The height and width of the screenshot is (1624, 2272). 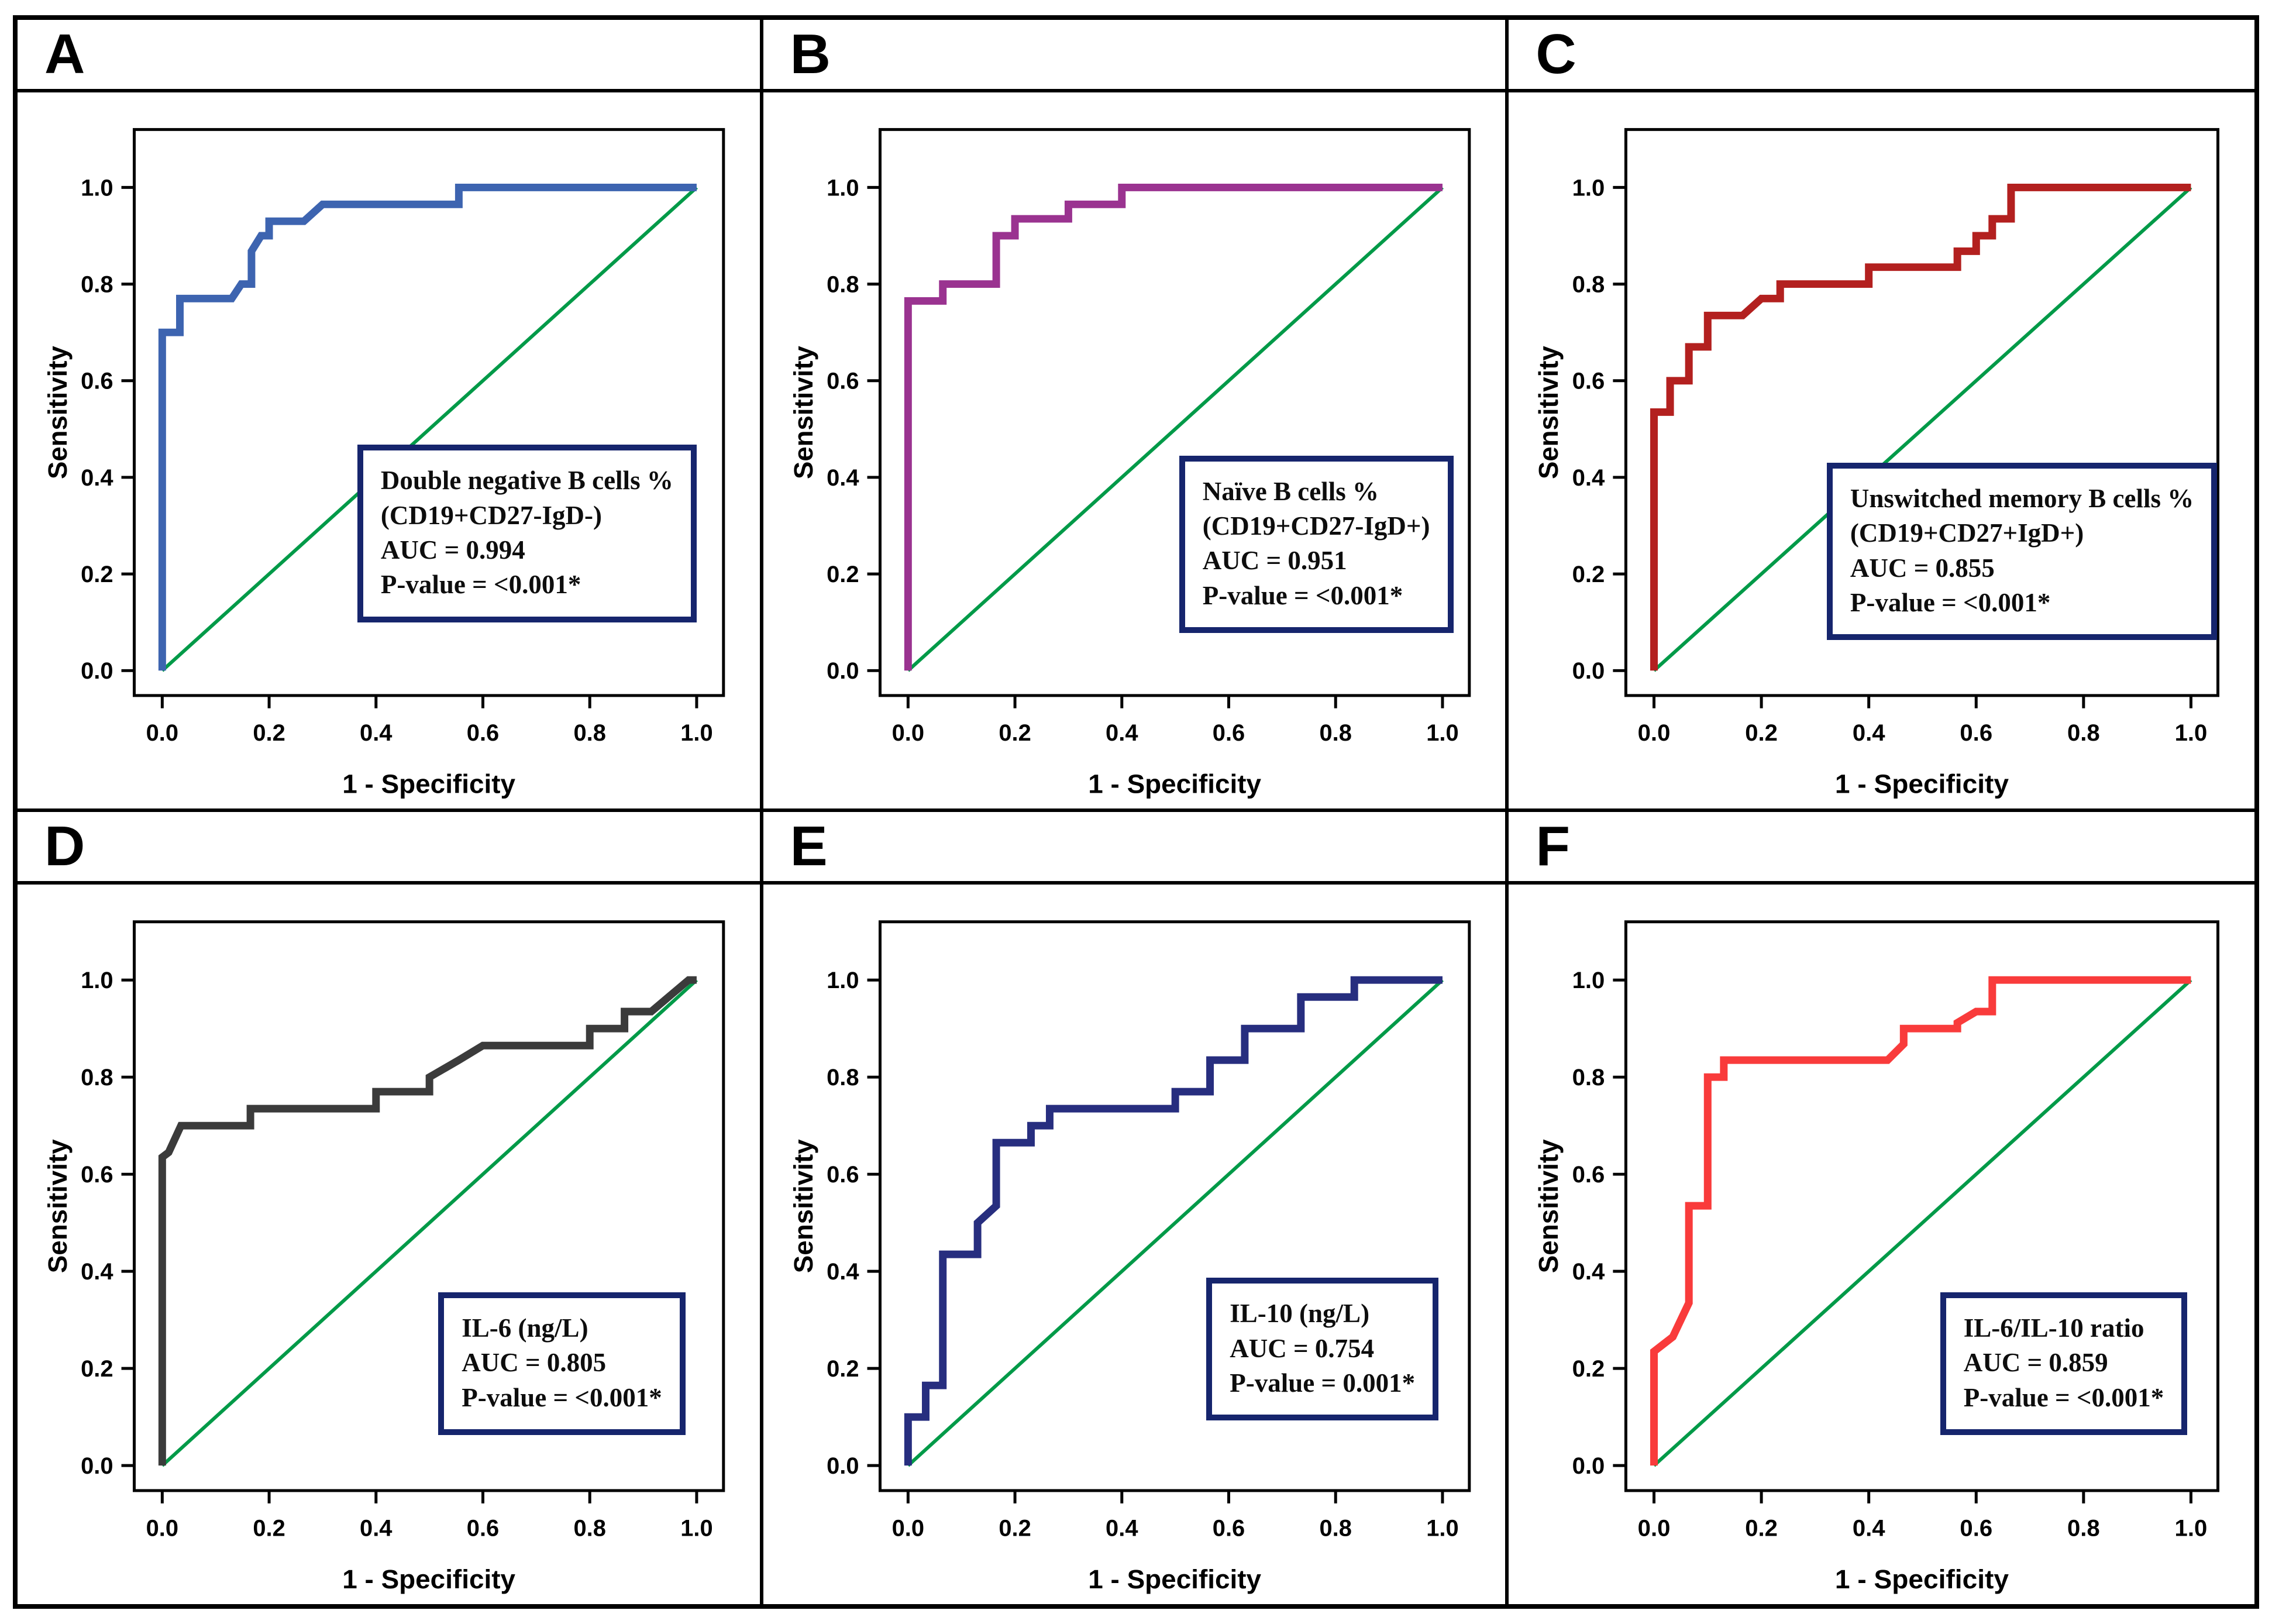 What do you see at coordinates (389, 849) in the screenshot?
I see `panel-d-header: D` at bounding box center [389, 849].